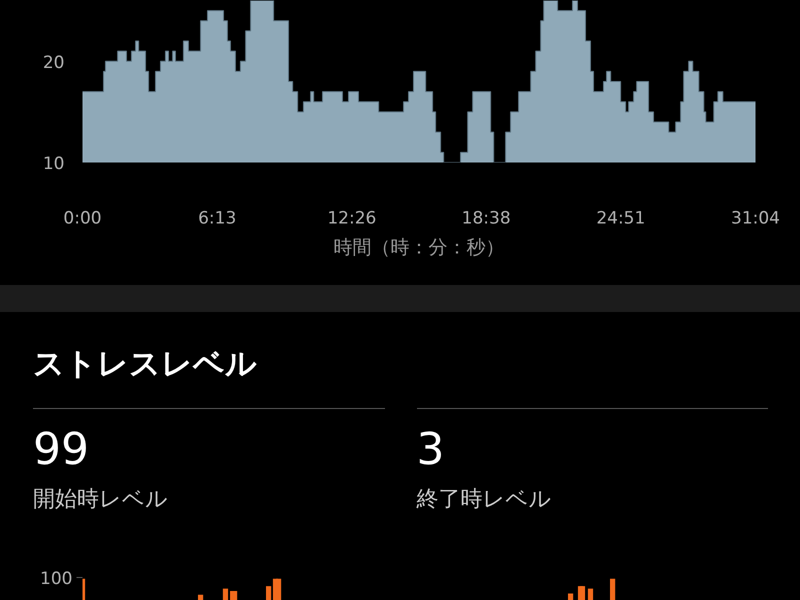 This screenshot has height=600, width=800. Describe the element at coordinates (101, 500) in the screenshot. I see `text: 開始時レベル` at that location.